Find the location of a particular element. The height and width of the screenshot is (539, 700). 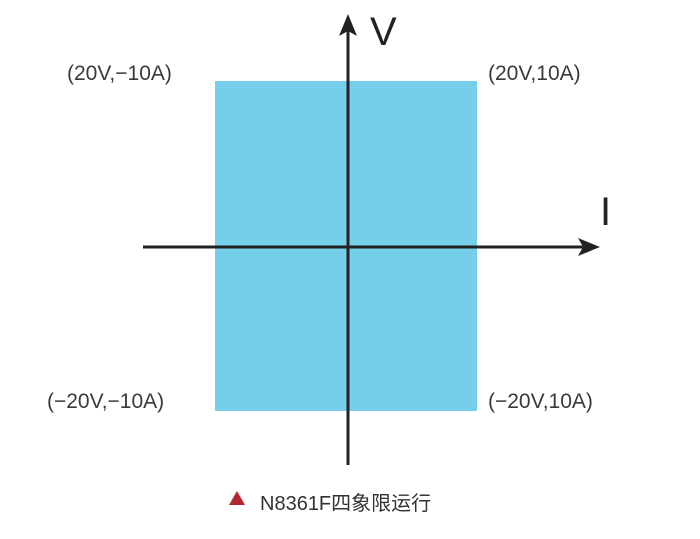

horizontal-axis-arrow-icon is located at coordinates (589, 247).